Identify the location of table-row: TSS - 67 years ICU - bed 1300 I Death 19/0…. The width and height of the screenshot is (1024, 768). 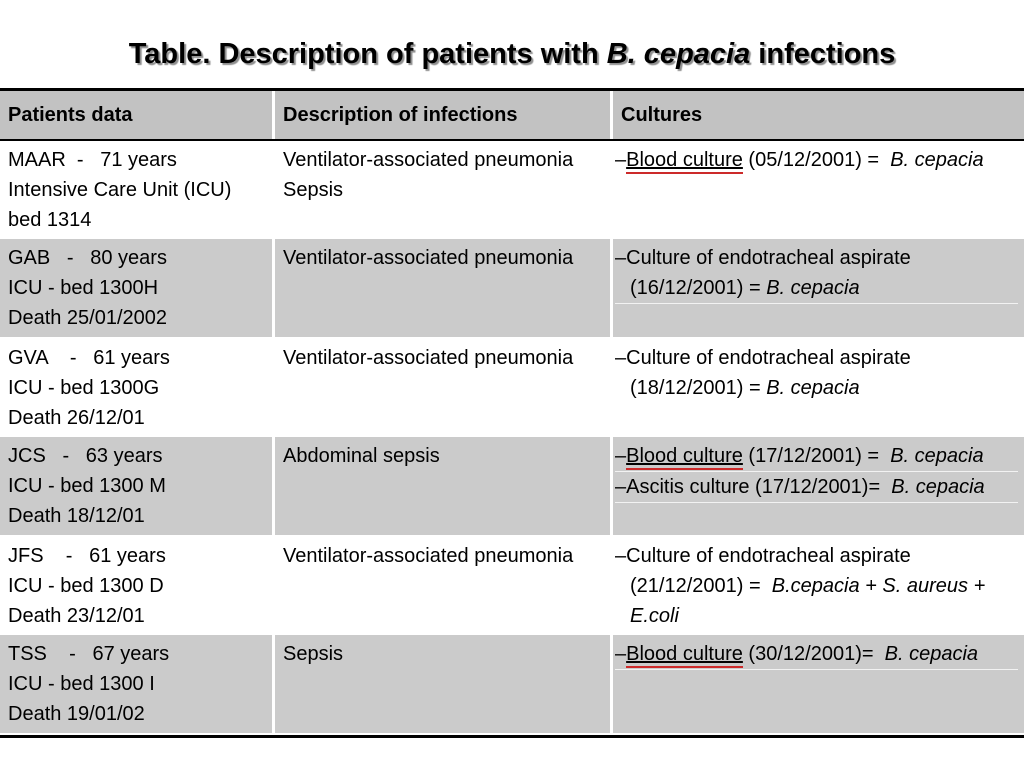
(512, 685).